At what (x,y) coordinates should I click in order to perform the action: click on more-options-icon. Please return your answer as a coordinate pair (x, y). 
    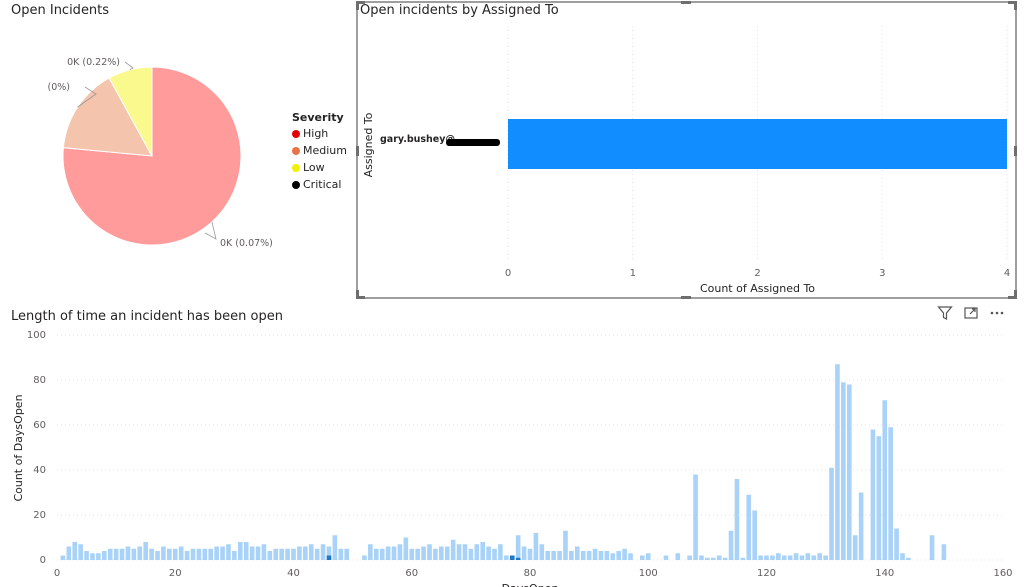
    Looking at the image, I should click on (997, 313).